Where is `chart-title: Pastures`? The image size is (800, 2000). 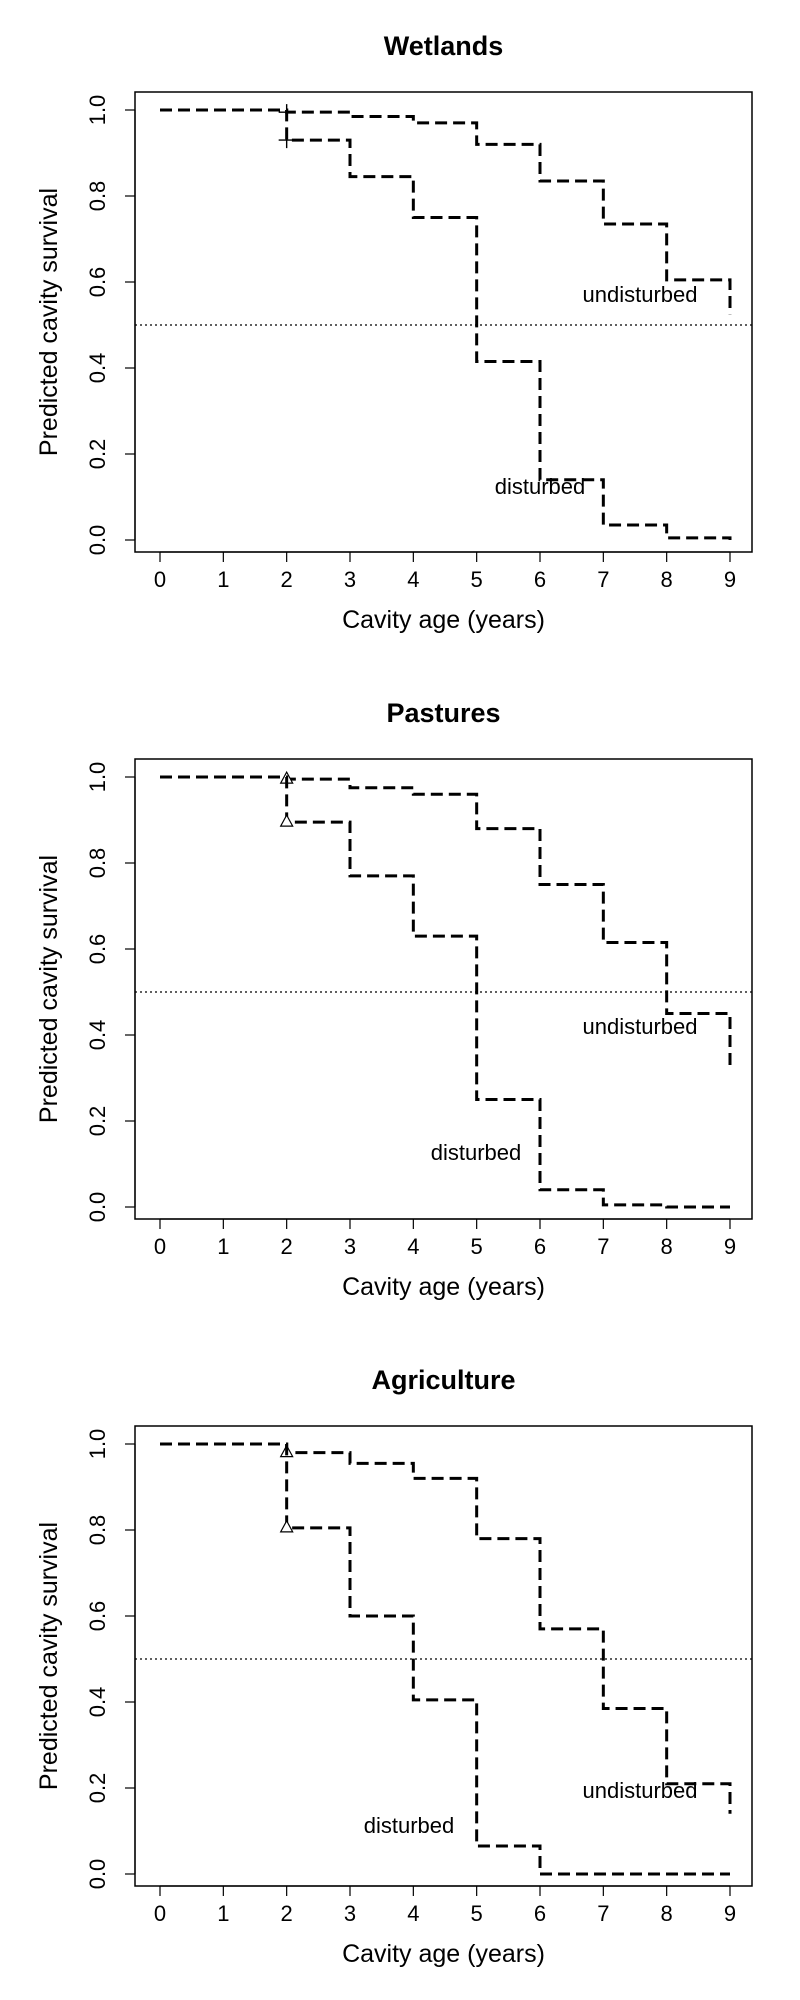 chart-title: Pastures is located at coordinates (443, 713).